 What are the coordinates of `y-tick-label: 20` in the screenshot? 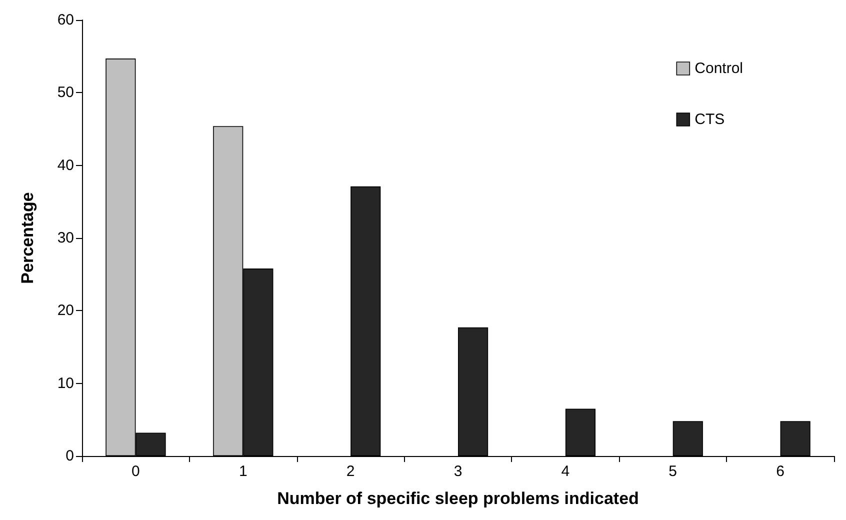 It's located at (65, 311).